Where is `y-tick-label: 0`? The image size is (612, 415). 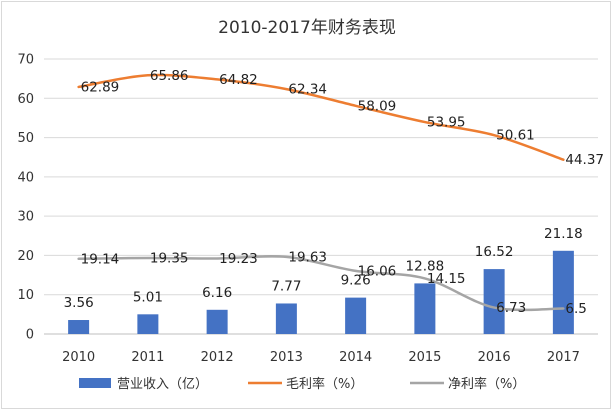
y-tick-label: 0 is located at coordinates (30, 335).